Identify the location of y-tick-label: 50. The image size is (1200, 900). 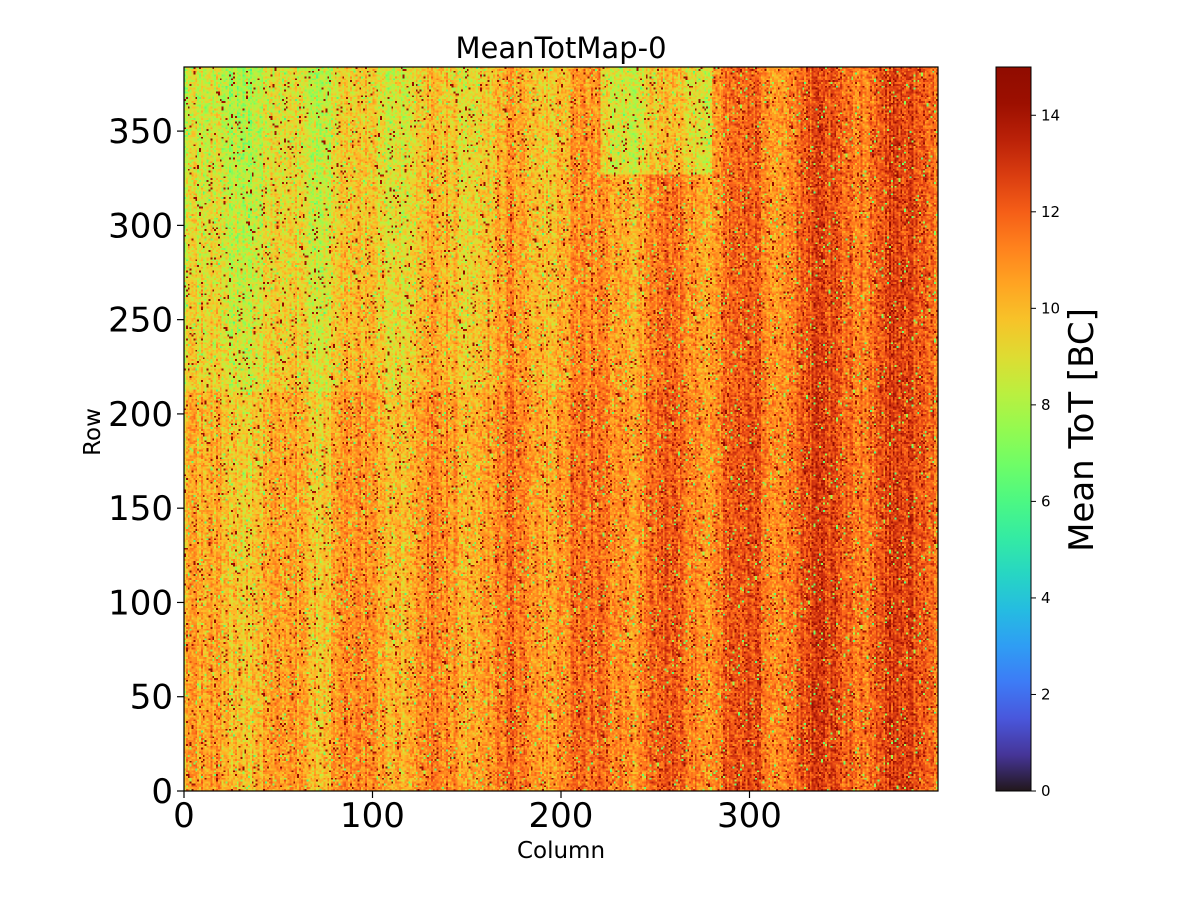
(151, 698).